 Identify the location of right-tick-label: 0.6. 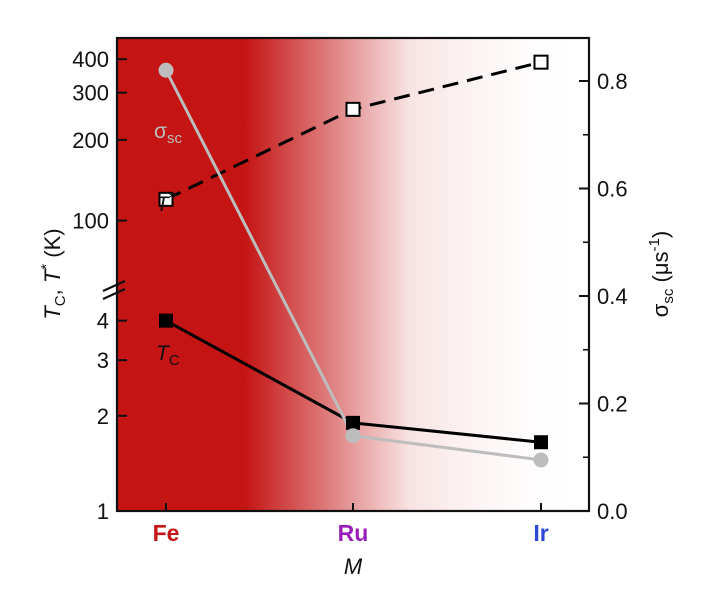
(612, 189).